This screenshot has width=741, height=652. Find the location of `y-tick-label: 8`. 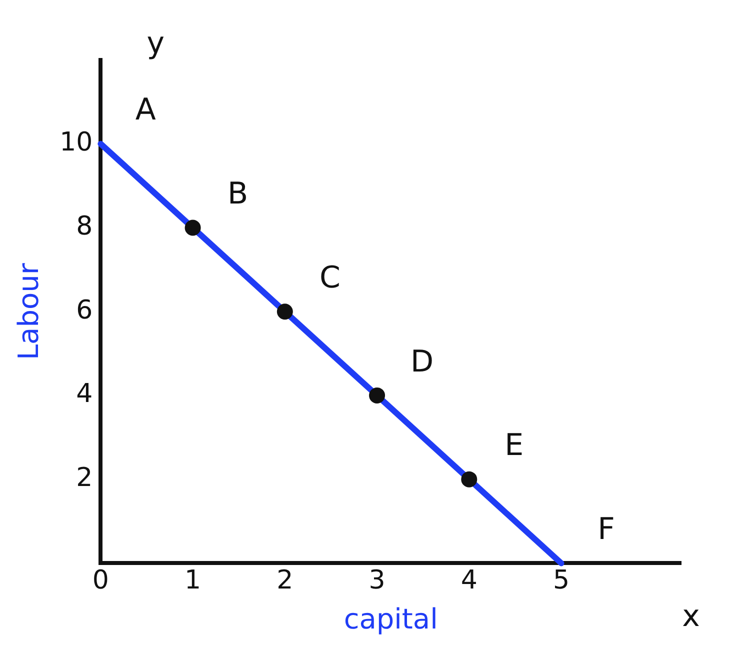

y-tick-label: 8 is located at coordinates (84, 226).